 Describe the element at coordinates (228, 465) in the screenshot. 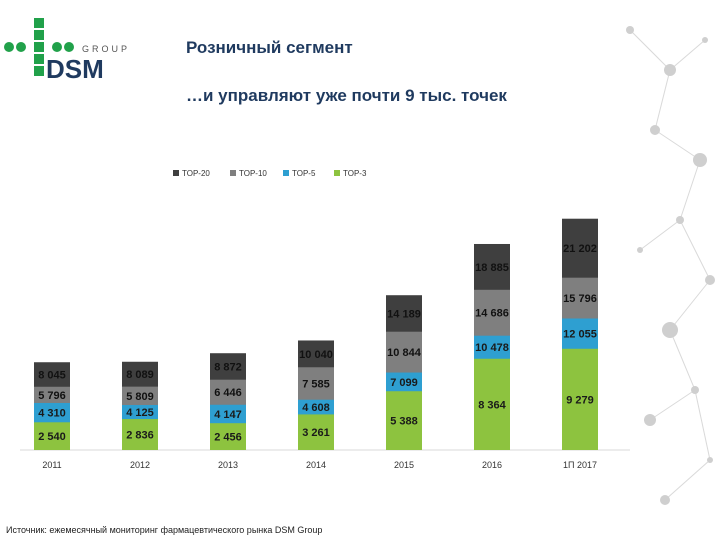

I see `x-tick-2013: 2013` at that location.